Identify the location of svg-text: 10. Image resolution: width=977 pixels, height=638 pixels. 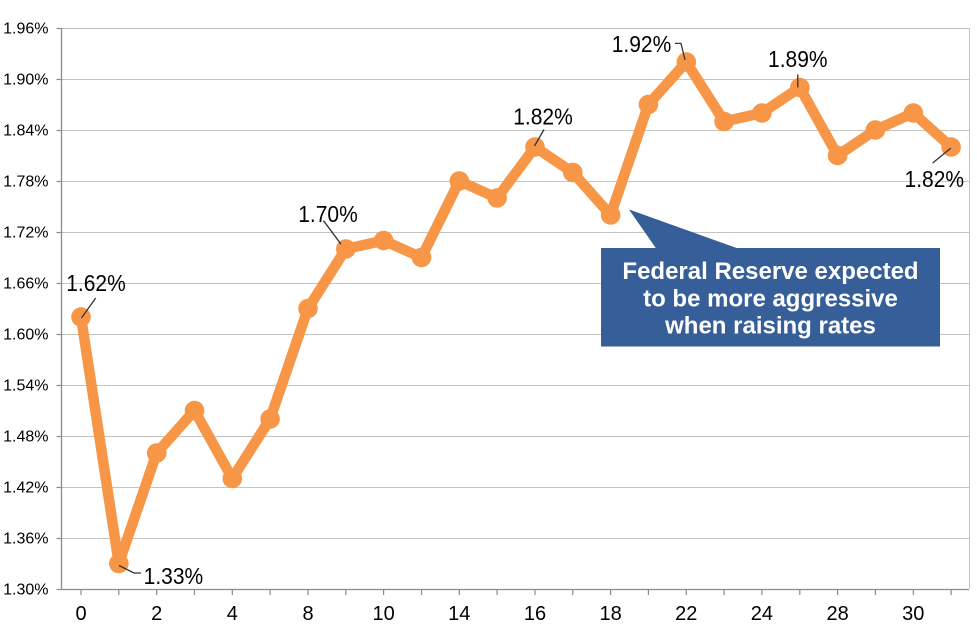
(383, 614).